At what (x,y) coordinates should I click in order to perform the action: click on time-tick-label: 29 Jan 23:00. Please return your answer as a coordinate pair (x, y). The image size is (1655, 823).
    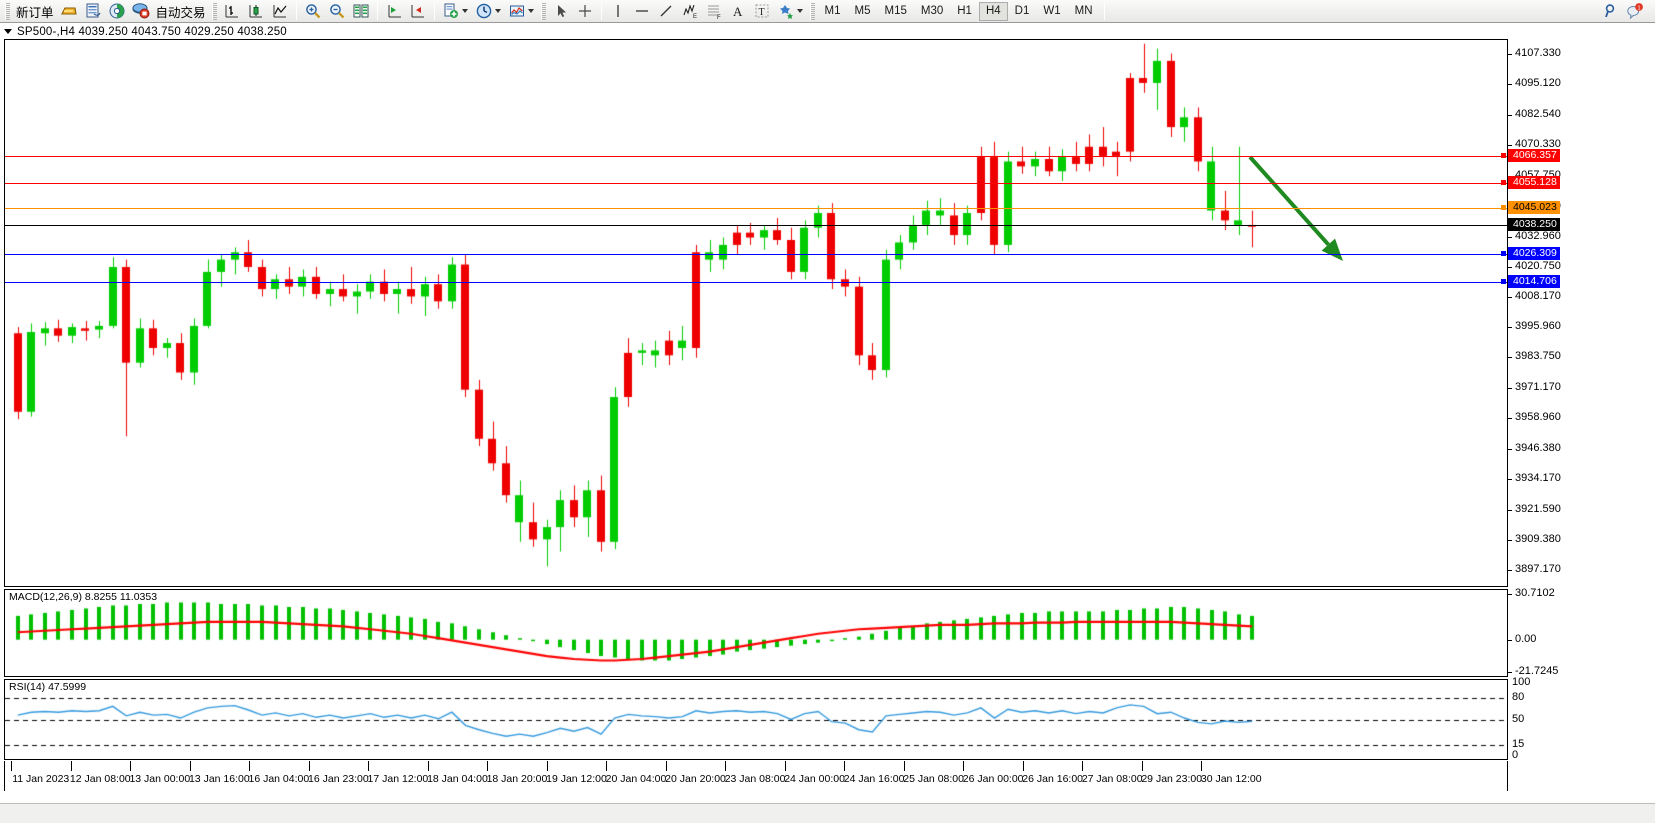
    Looking at the image, I should click on (1172, 779).